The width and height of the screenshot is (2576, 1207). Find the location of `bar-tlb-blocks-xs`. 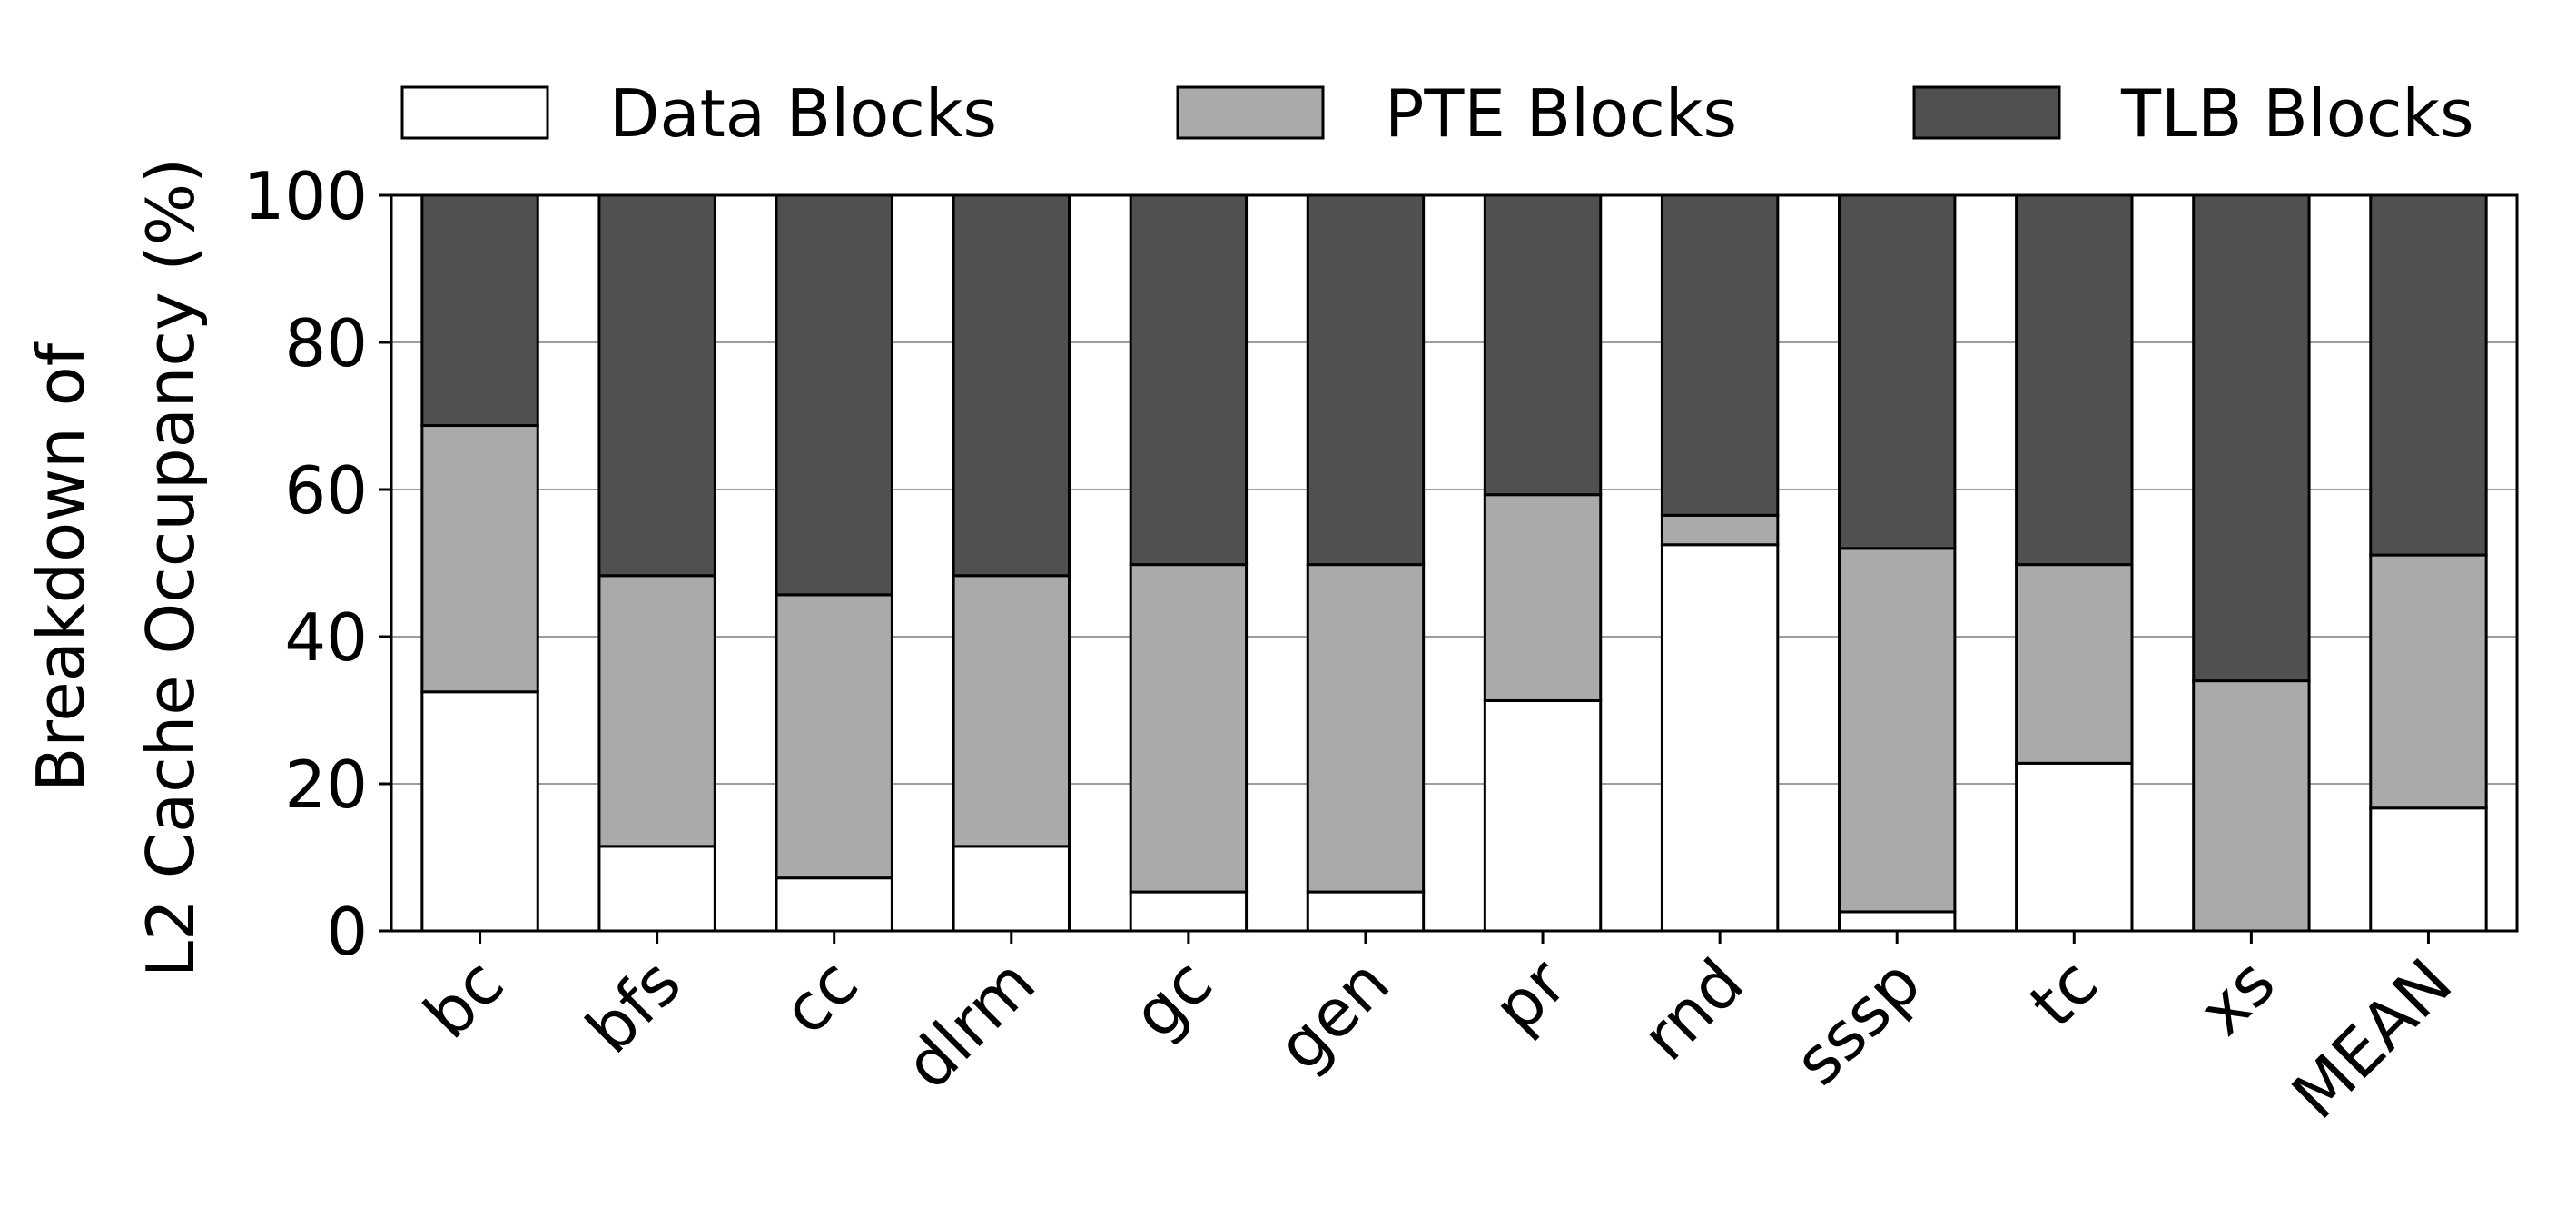

bar-tlb-blocks-xs is located at coordinates (2251, 438).